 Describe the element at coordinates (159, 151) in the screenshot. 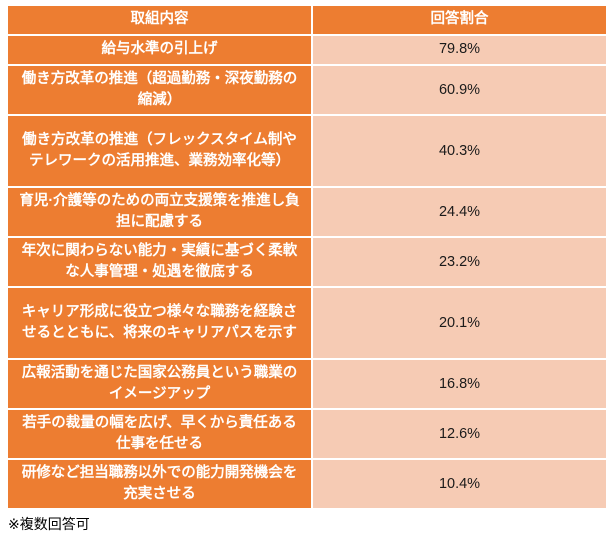

I see `row-label: 働き方改革の推進（フレックスタイム制やテレワークの活用推進、業務効率化等）` at that location.